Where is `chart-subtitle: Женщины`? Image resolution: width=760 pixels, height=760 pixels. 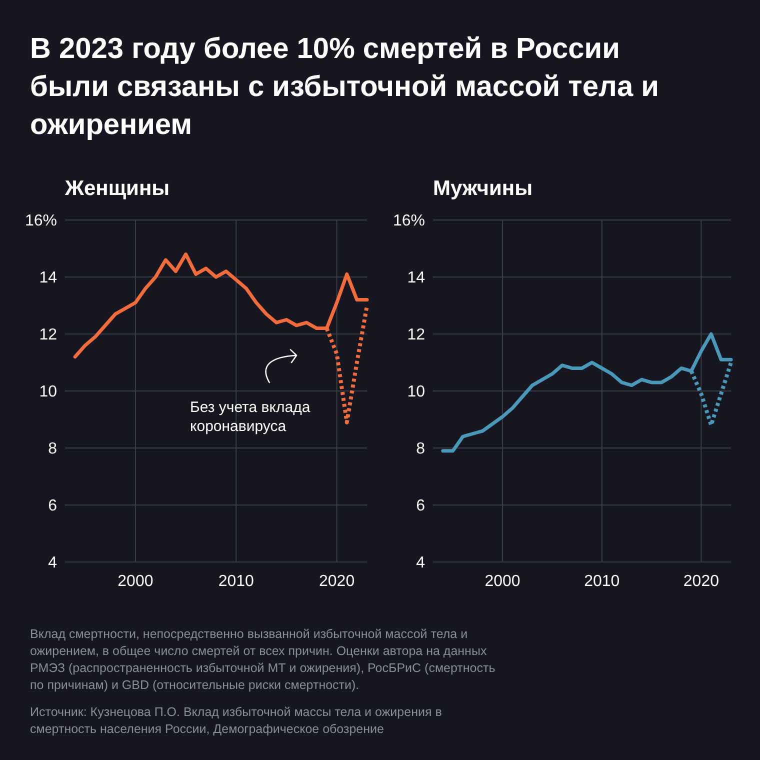 chart-subtitle: Женщины is located at coordinates (117, 188).